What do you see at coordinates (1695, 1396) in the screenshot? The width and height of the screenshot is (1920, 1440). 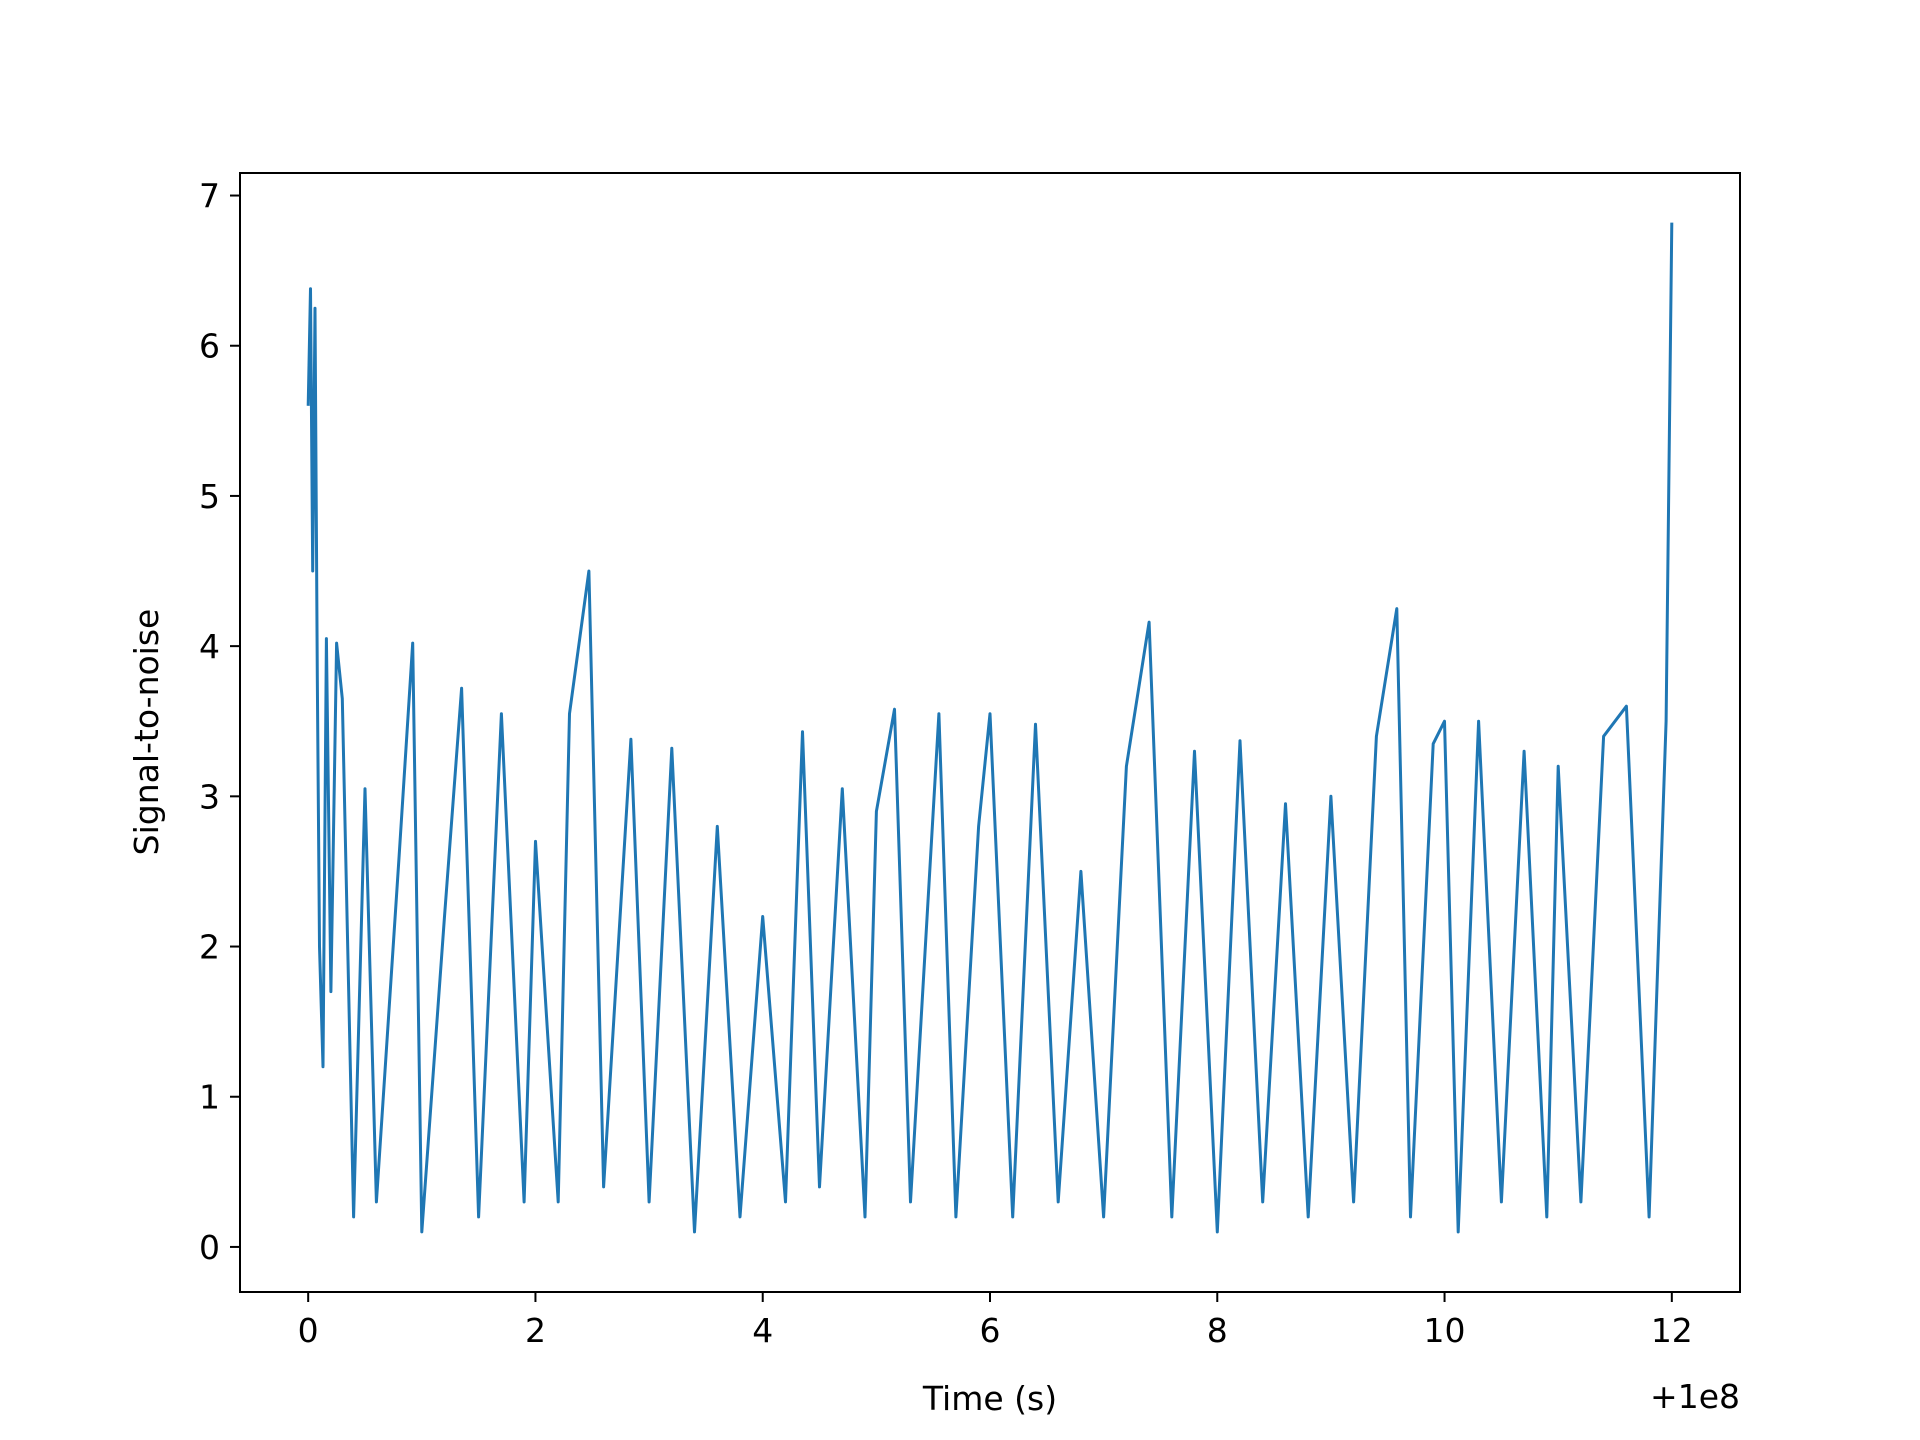 I see `x-offset-label: +1e8` at bounding box center [1695, 1396].